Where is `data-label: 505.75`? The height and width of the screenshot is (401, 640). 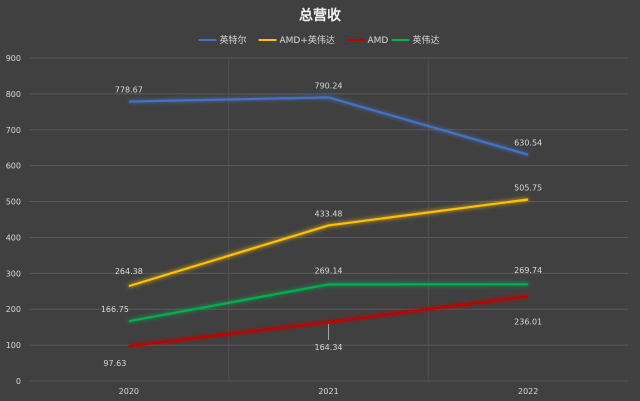 data-label: 505.75 is located at coordinates (528, 187).